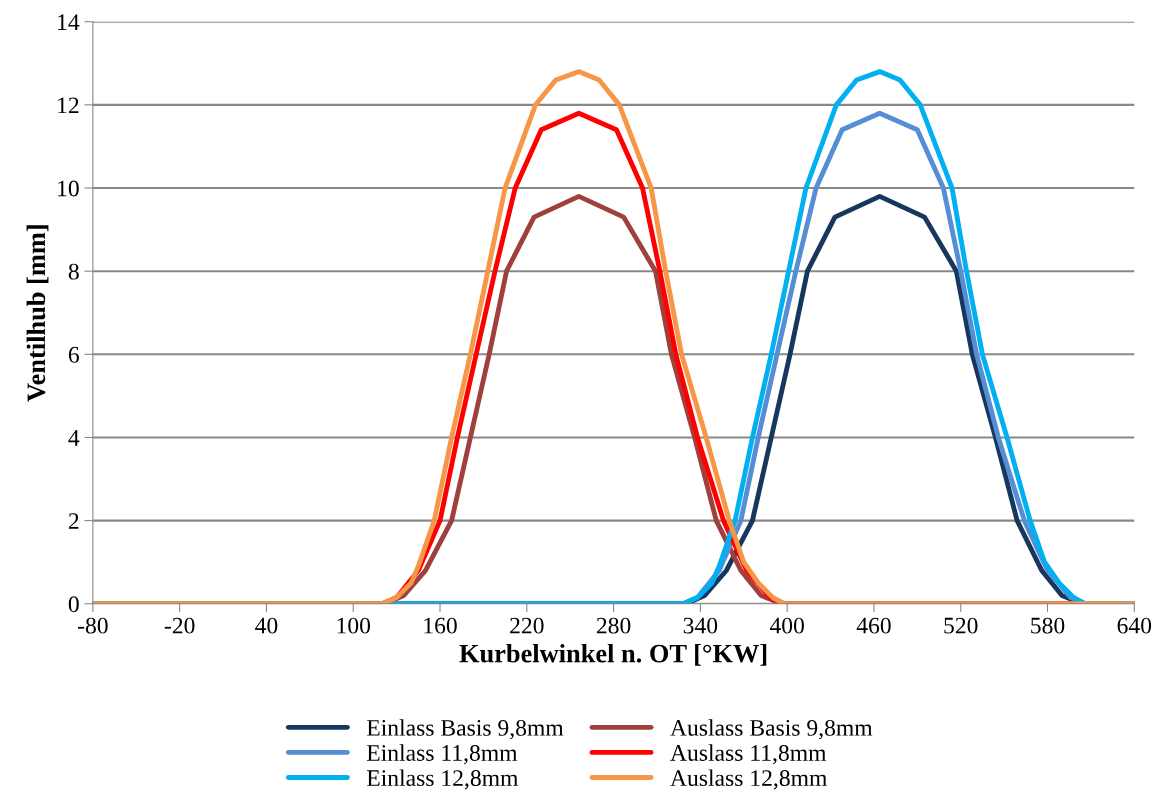 The width and height of the screenshot is (1161, 805). I want to click on legend-label: Auslass 11,8mm, so click(748, 754).